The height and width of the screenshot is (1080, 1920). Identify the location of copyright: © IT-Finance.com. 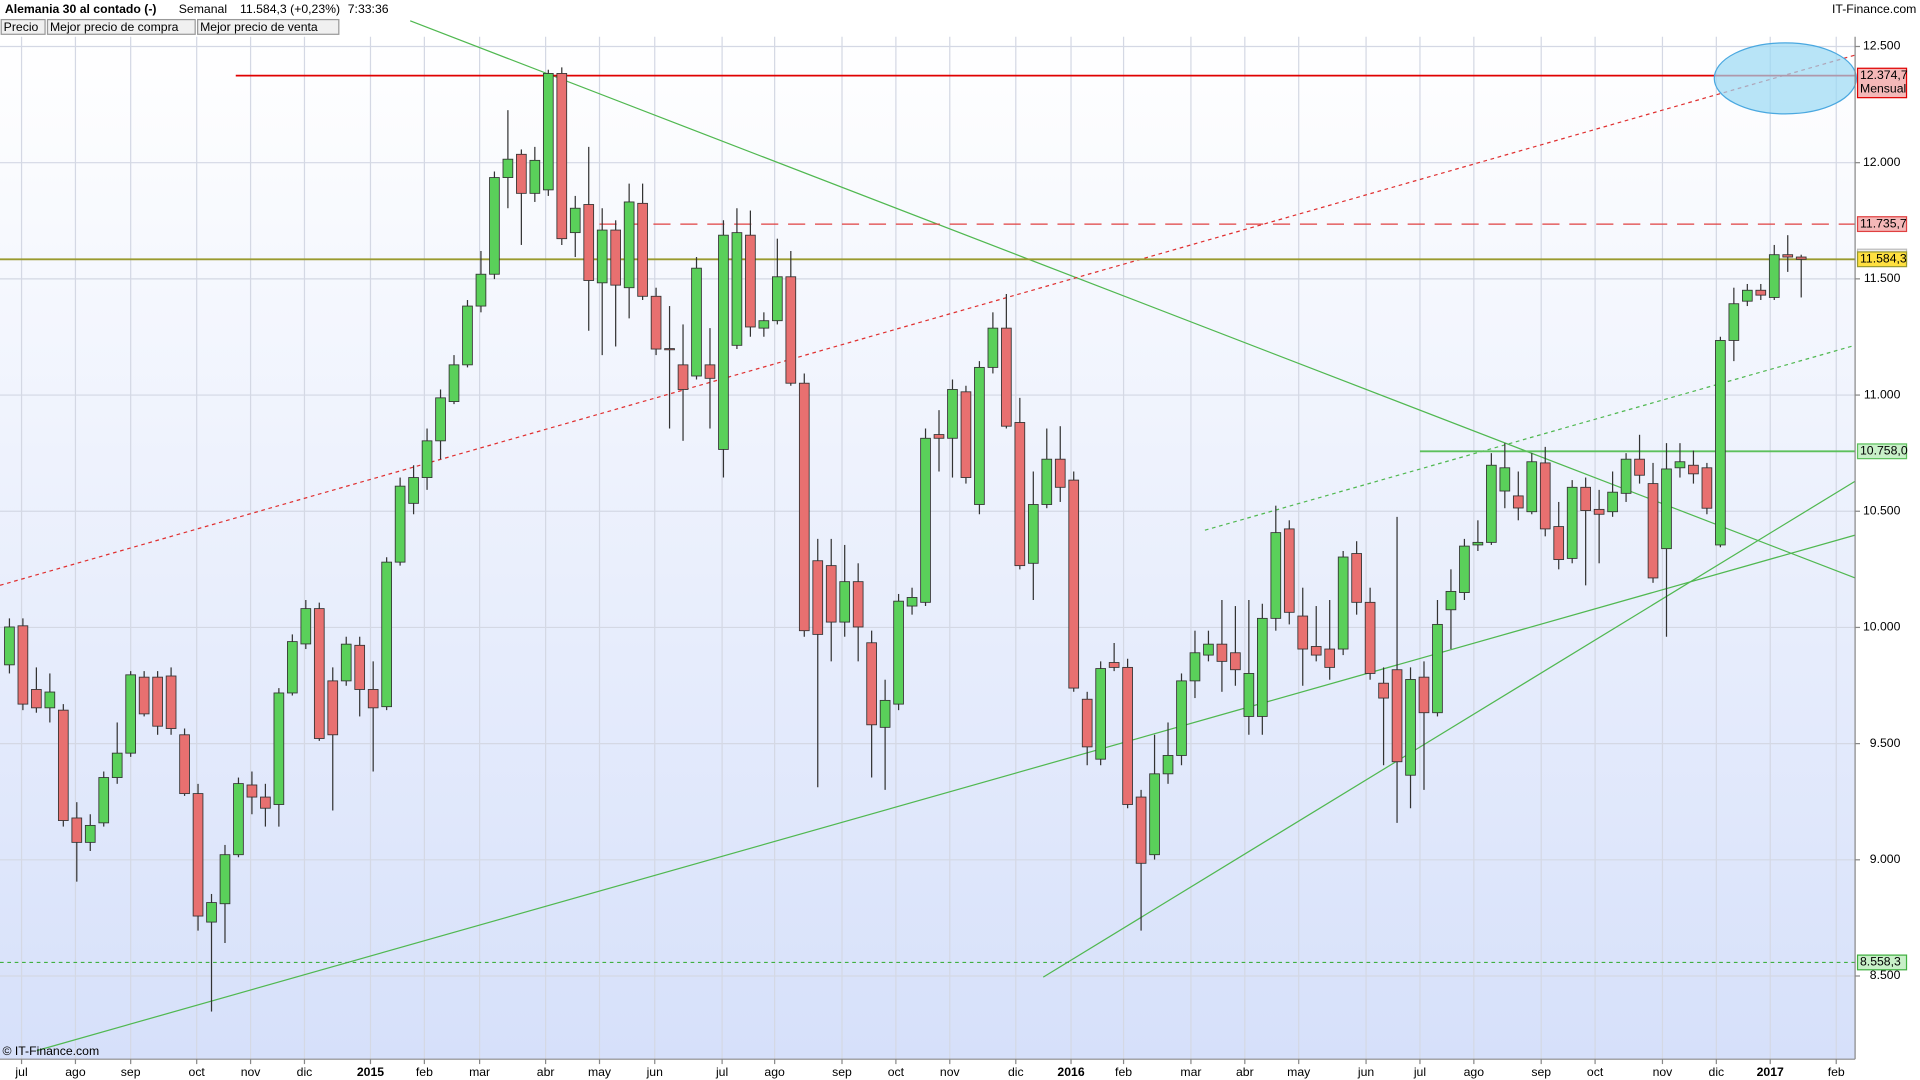
(50, 1051).